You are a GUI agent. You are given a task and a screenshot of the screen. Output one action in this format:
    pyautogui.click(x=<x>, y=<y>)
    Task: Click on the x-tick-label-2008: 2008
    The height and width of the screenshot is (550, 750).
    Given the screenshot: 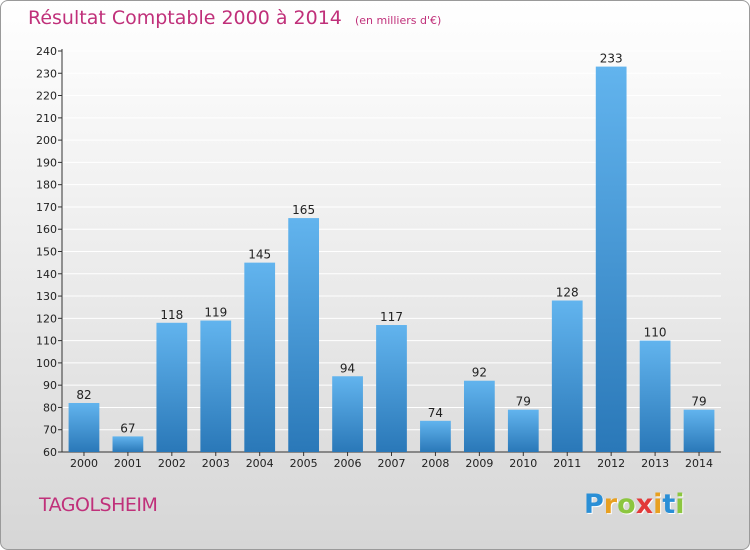 What is the action you would take?
    pyautogui.click(x=435, y=463)
    